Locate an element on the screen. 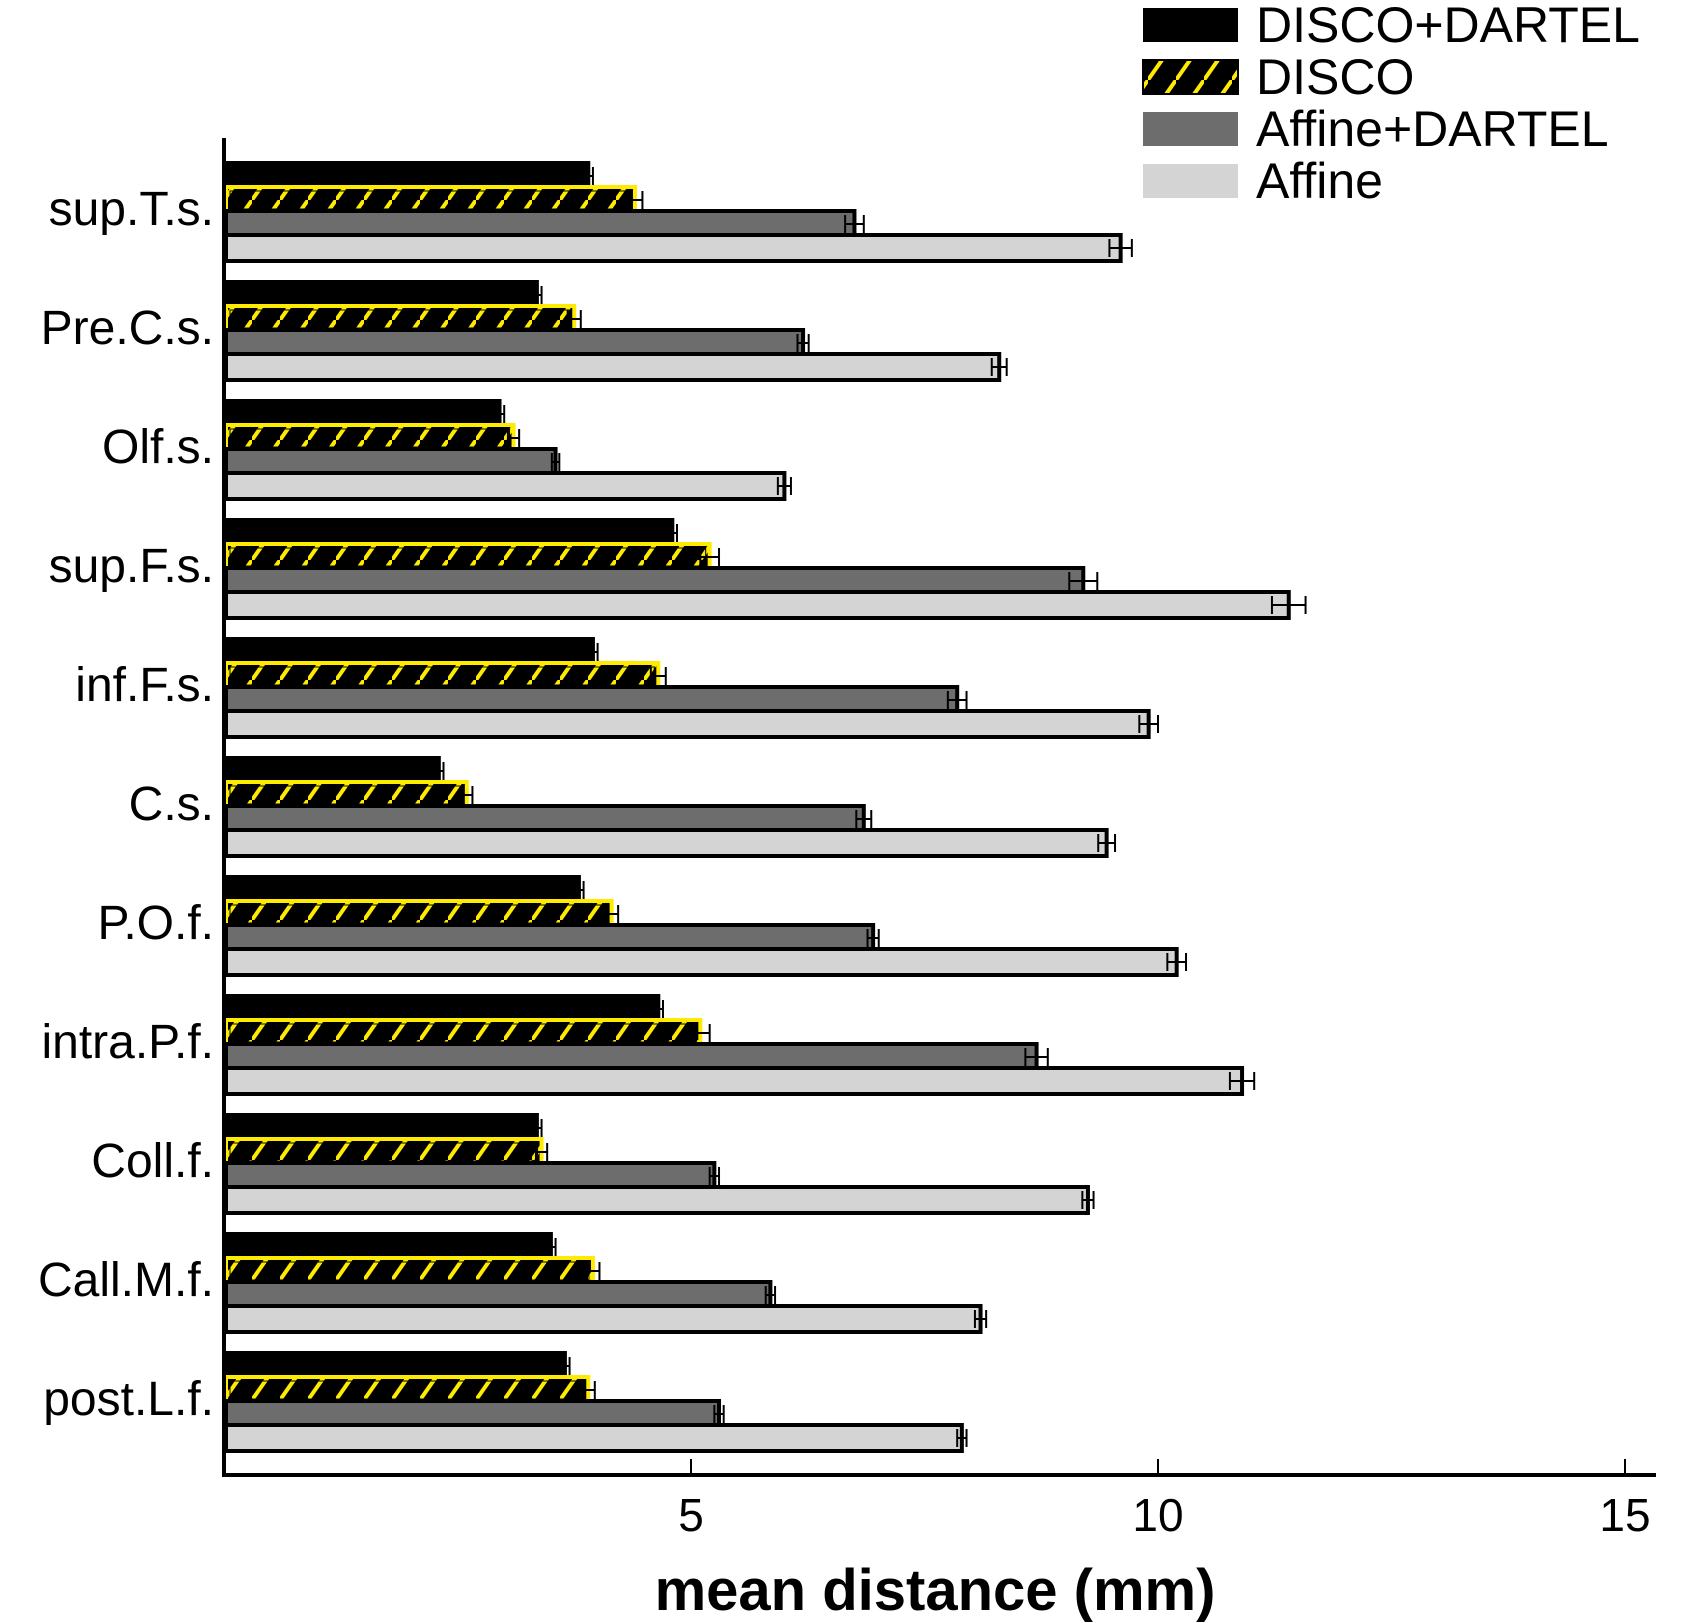 The image size is (1688, 1623). category-label: inf.F.s. is located at coordinates (144, 685).